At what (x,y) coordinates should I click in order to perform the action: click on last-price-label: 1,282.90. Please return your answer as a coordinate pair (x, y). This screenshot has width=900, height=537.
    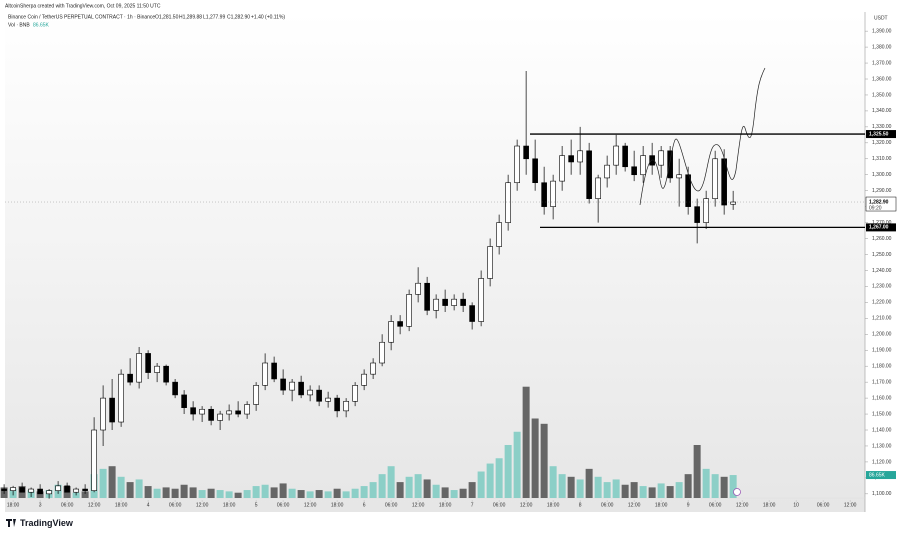
    Looking at the image, I should click on (879, 202).